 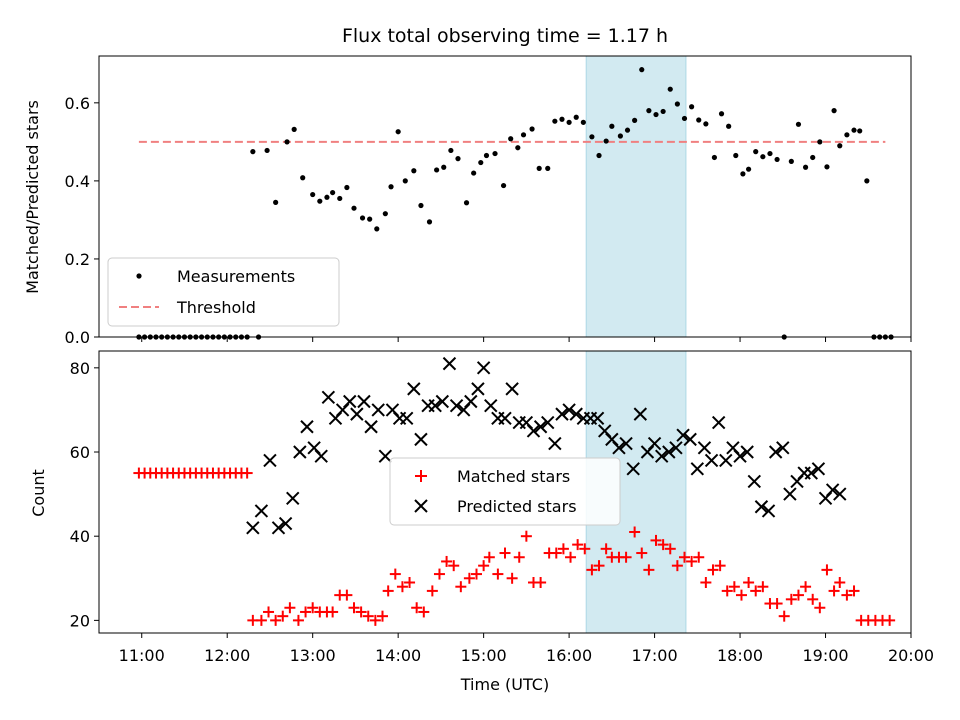 What do you see at coordinates (825, 655) in the screenshot?
I see `x-tick-label: 19:00` at bounding box center [825, 655].